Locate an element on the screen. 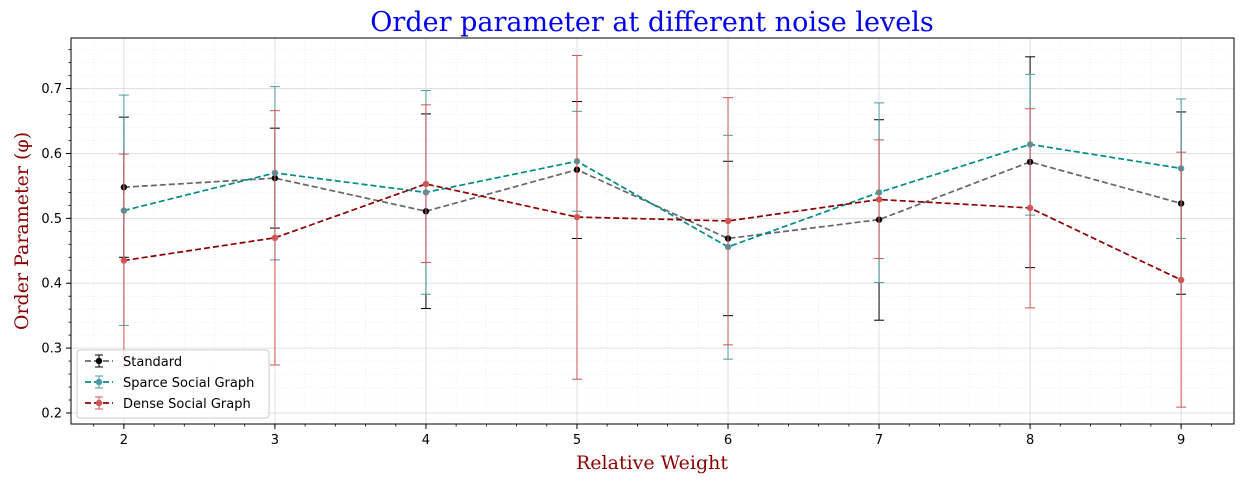  y-tick-label: 0.3 is located at coordinates (51, 349).